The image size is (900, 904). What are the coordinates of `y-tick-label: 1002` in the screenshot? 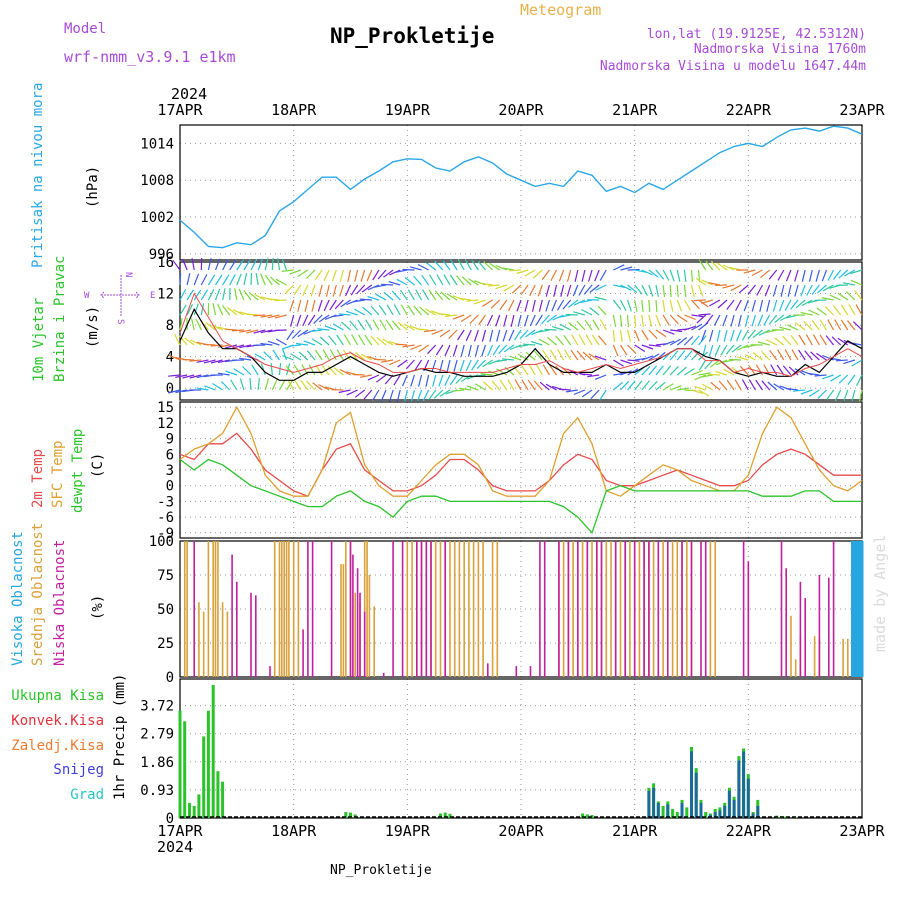 It's located at (157, 218).